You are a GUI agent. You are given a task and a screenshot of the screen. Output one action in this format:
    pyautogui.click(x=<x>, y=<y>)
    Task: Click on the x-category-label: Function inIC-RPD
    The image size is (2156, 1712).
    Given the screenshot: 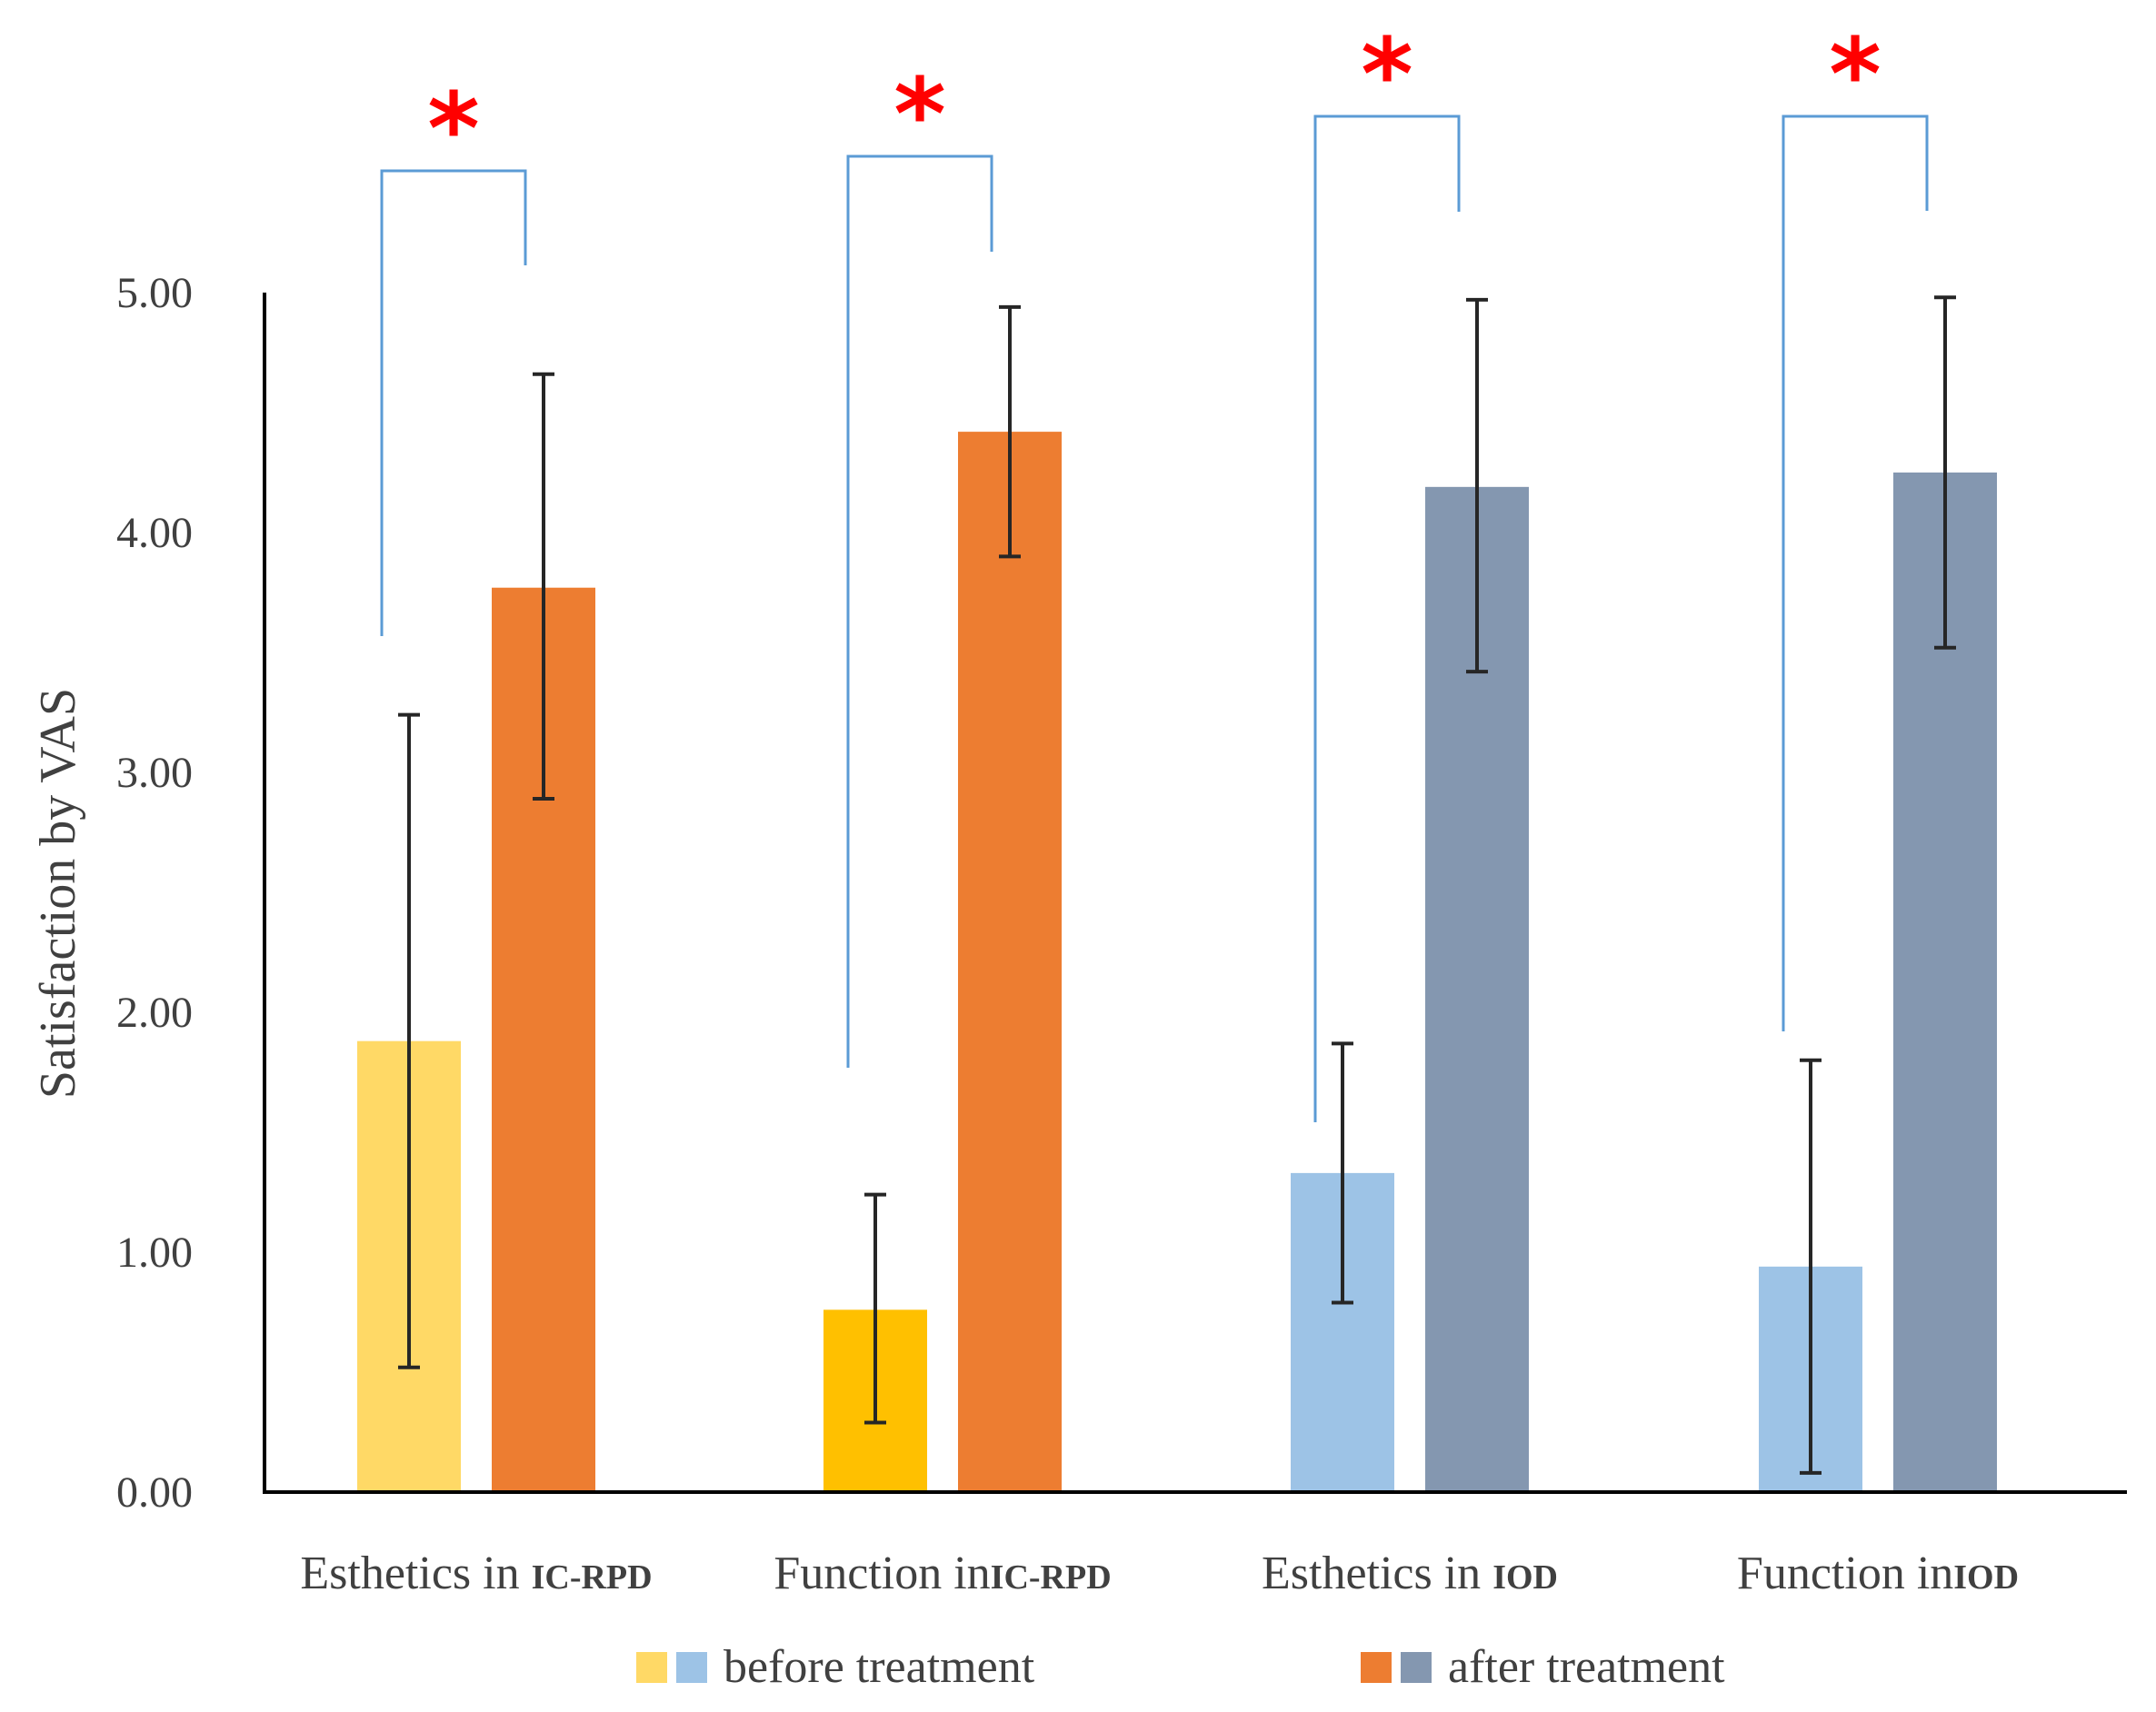 What is the action you would take?
    pyautogui.click(x=942, y=1573)
    